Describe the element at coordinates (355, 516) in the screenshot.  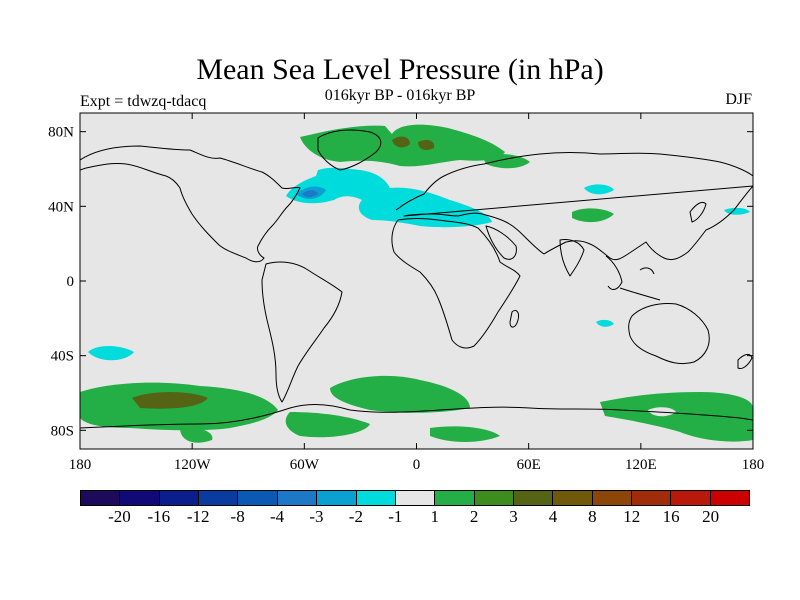
I see `colorbar-label: -2` at that location.